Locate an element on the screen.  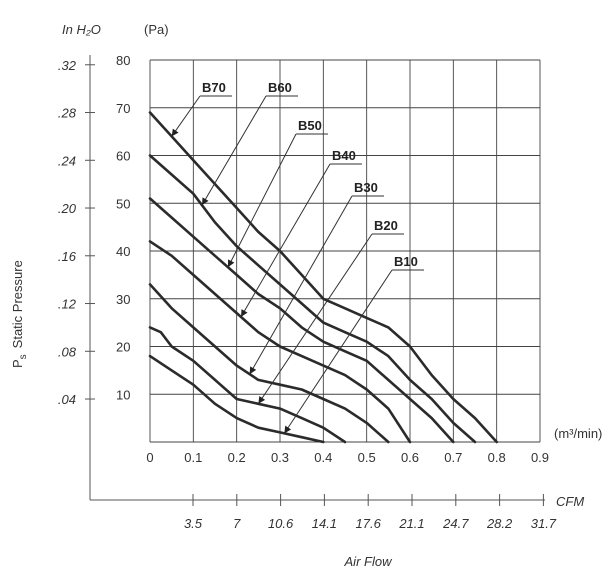
x-axis-title: Air Flow is located at coordinates (369, 561).